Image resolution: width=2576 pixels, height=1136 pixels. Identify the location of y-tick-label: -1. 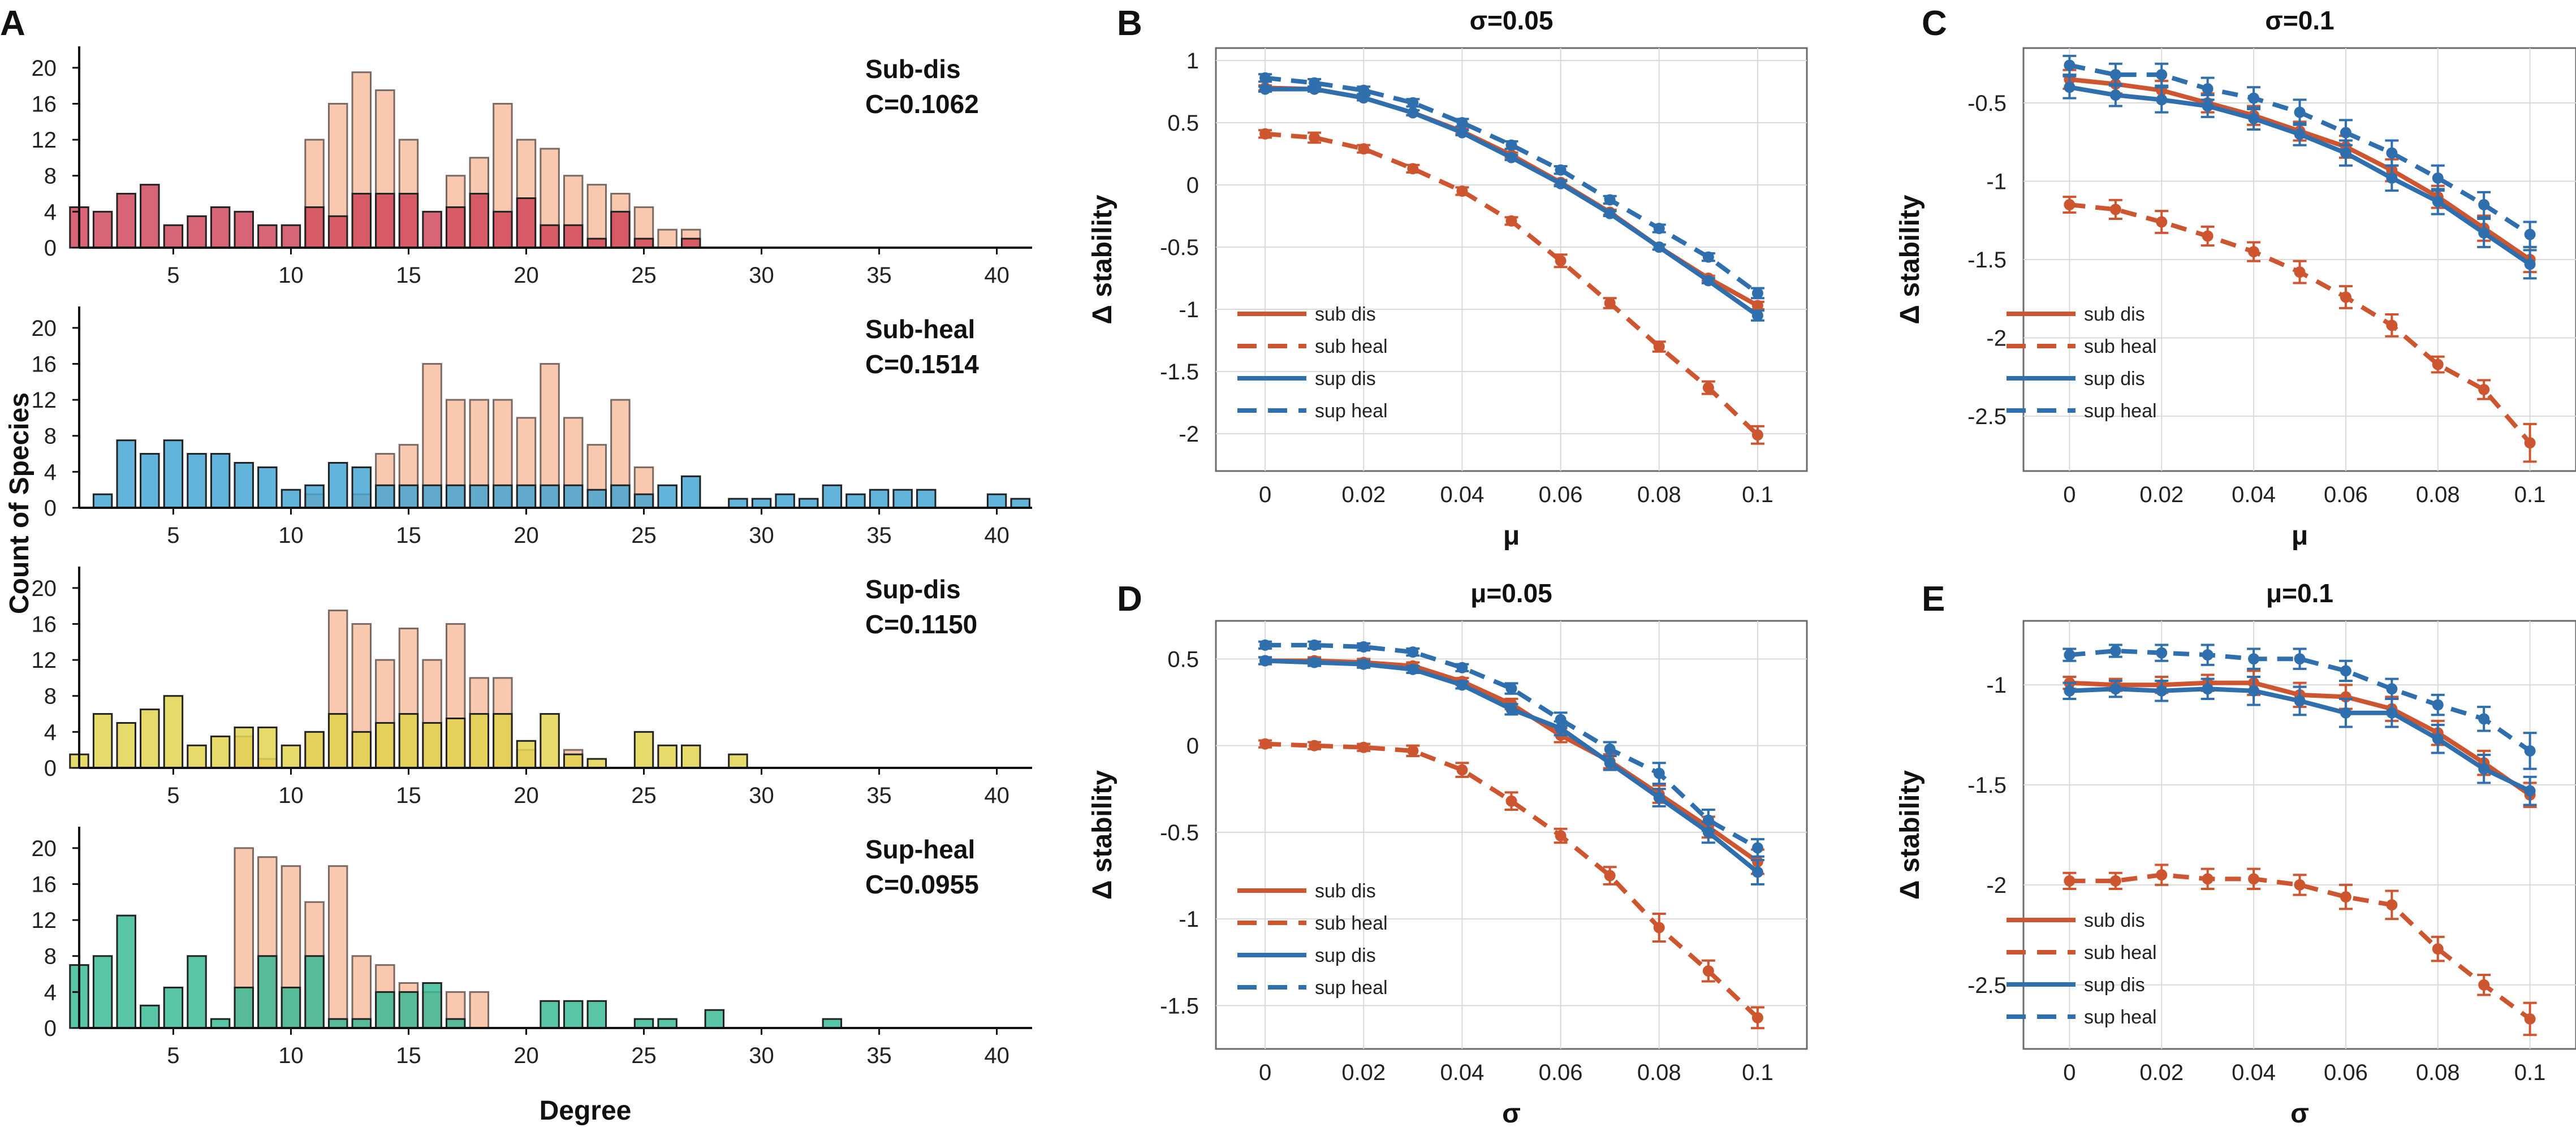
(1996, 181).